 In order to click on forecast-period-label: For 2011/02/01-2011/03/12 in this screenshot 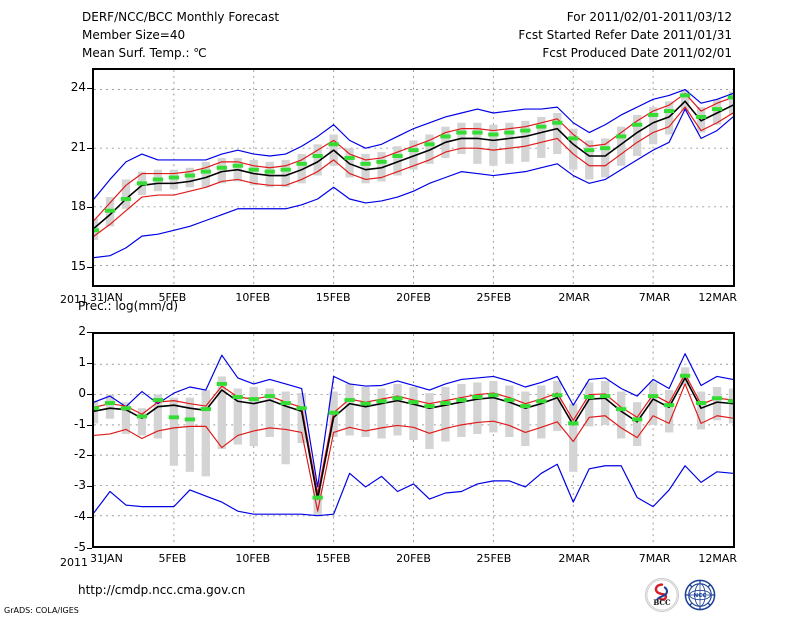, I will do `click(649, 17)`.